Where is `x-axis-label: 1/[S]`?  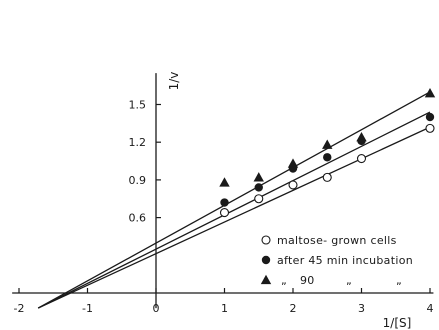
x-axis-label: 1/[S] is located at coordinates (397, 323).